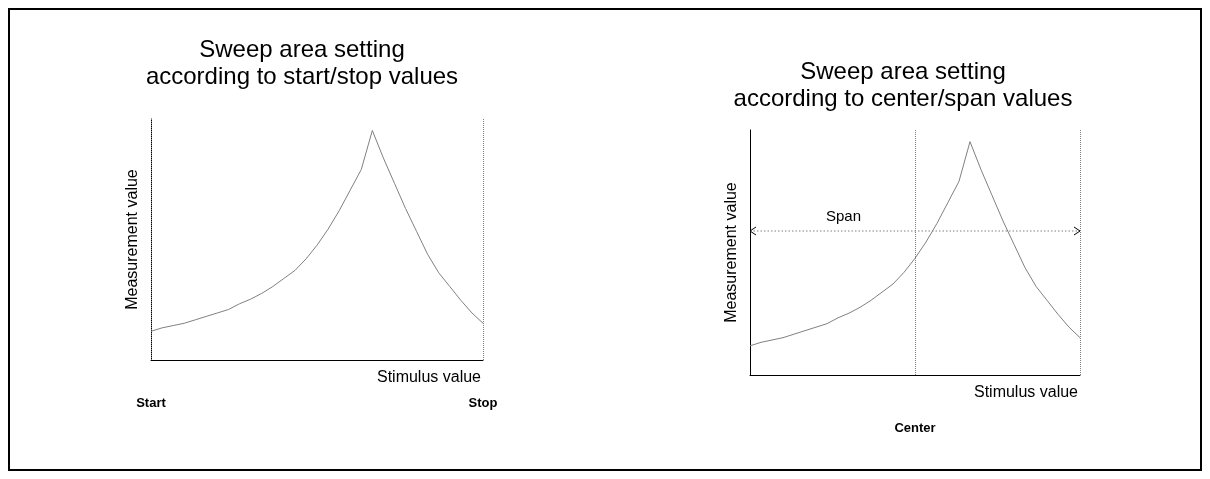 This screenshot has height=479, width=1210. I want to click on x-tick-label: Stop, so click(483, 402).